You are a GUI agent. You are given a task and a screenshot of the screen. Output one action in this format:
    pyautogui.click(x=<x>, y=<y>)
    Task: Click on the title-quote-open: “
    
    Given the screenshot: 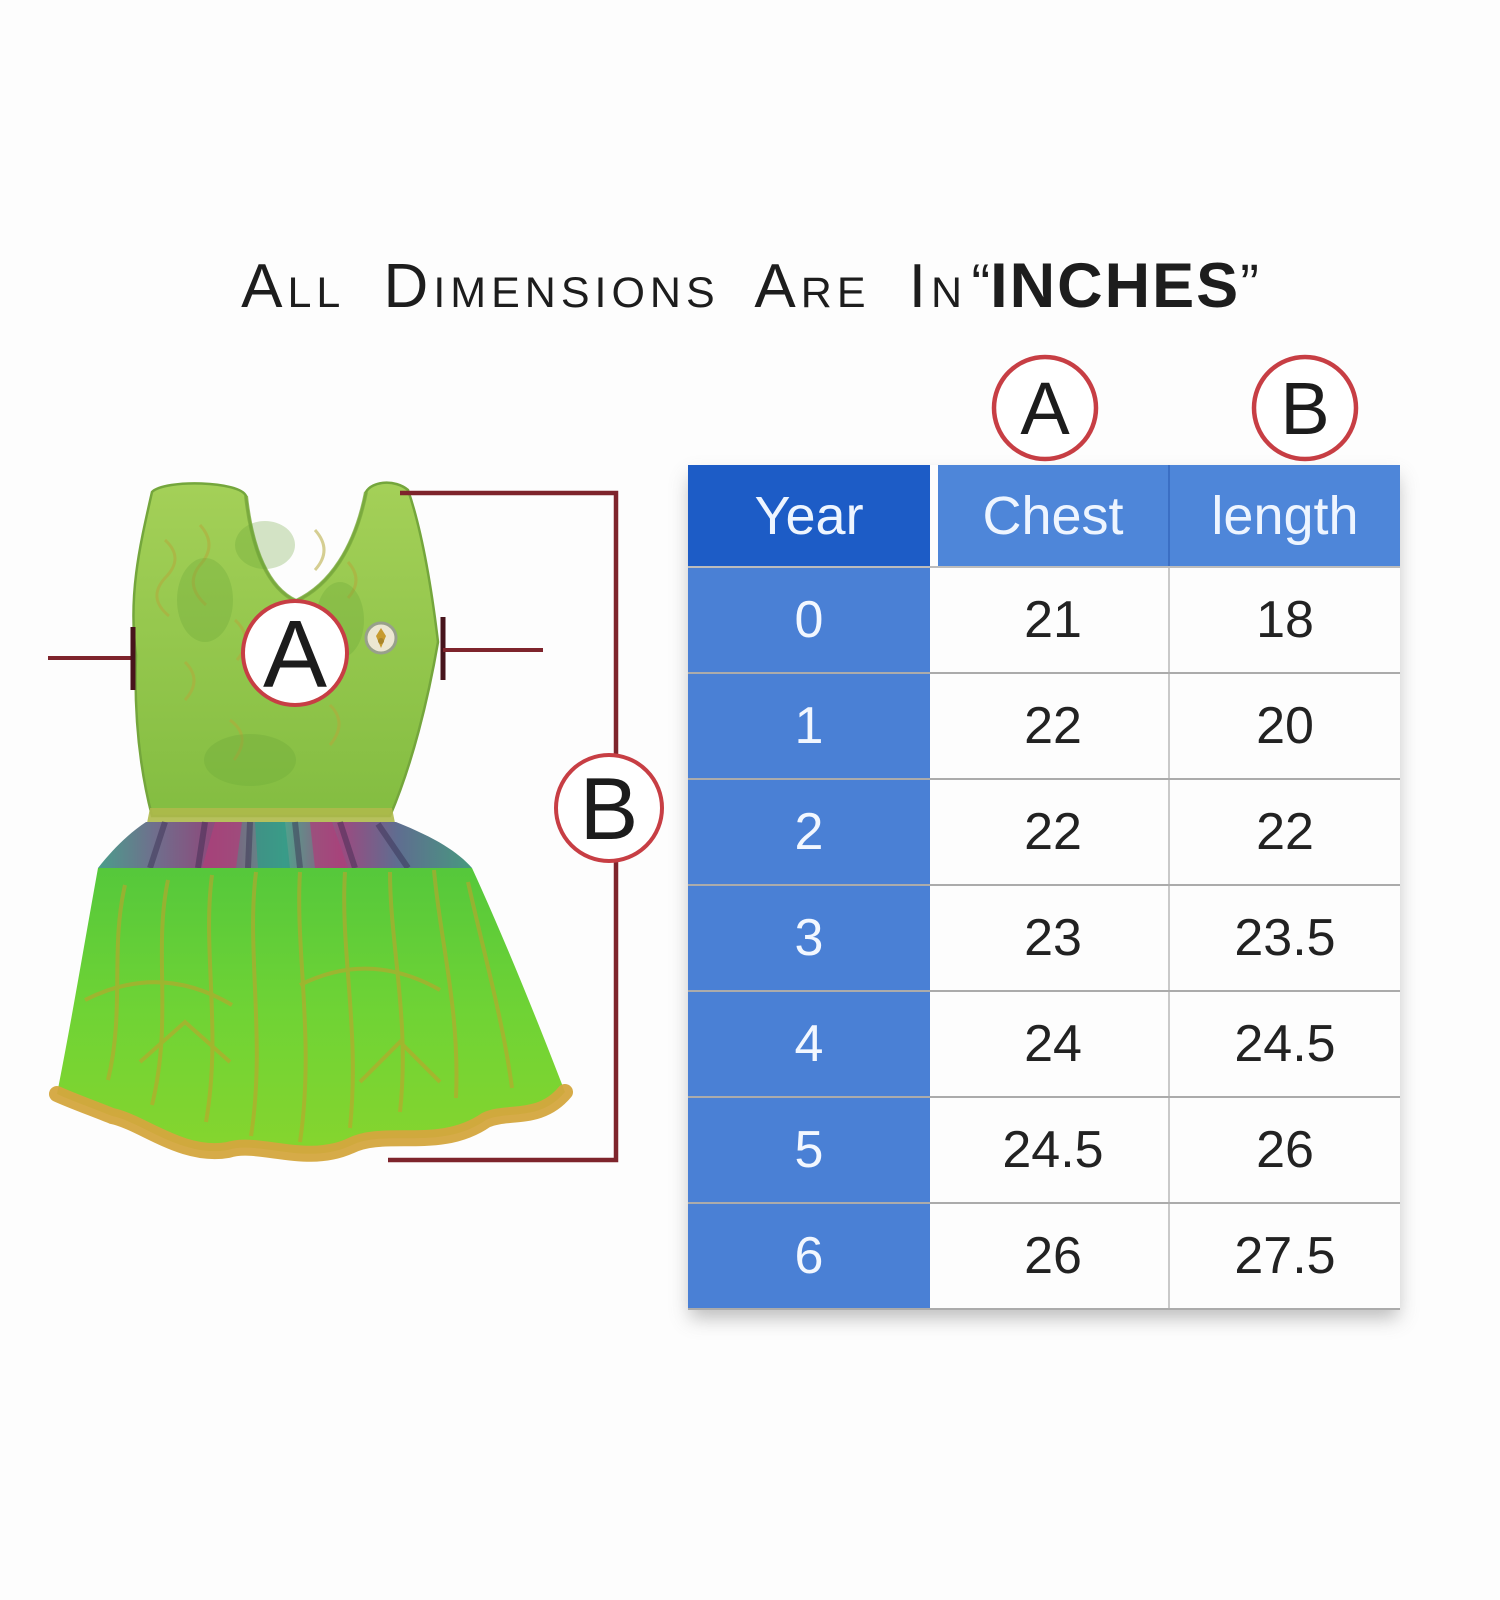 What is the action you would take?
    pyautogui.click(x=981, y=283)
    